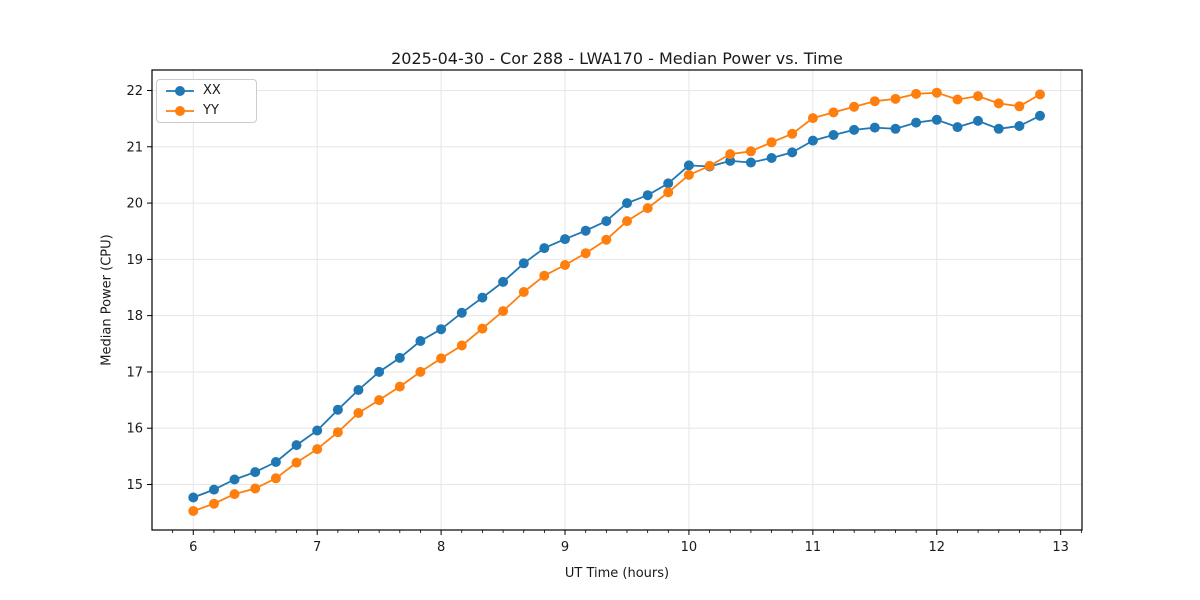 This screenshot has width=1200, height=600. I want to click on x-axis-label: UT Time (hours), so click(617, 573).